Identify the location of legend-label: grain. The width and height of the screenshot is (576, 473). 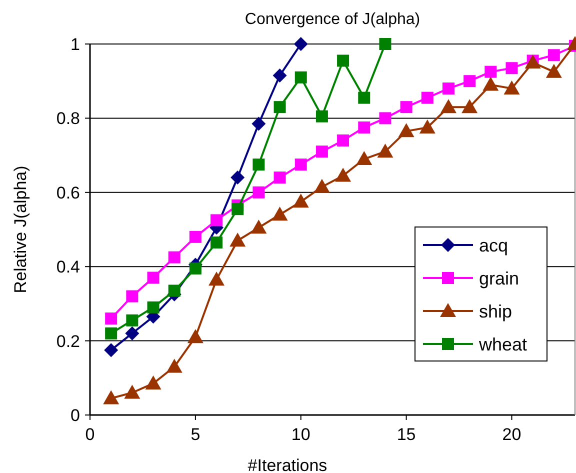
(499, 278).